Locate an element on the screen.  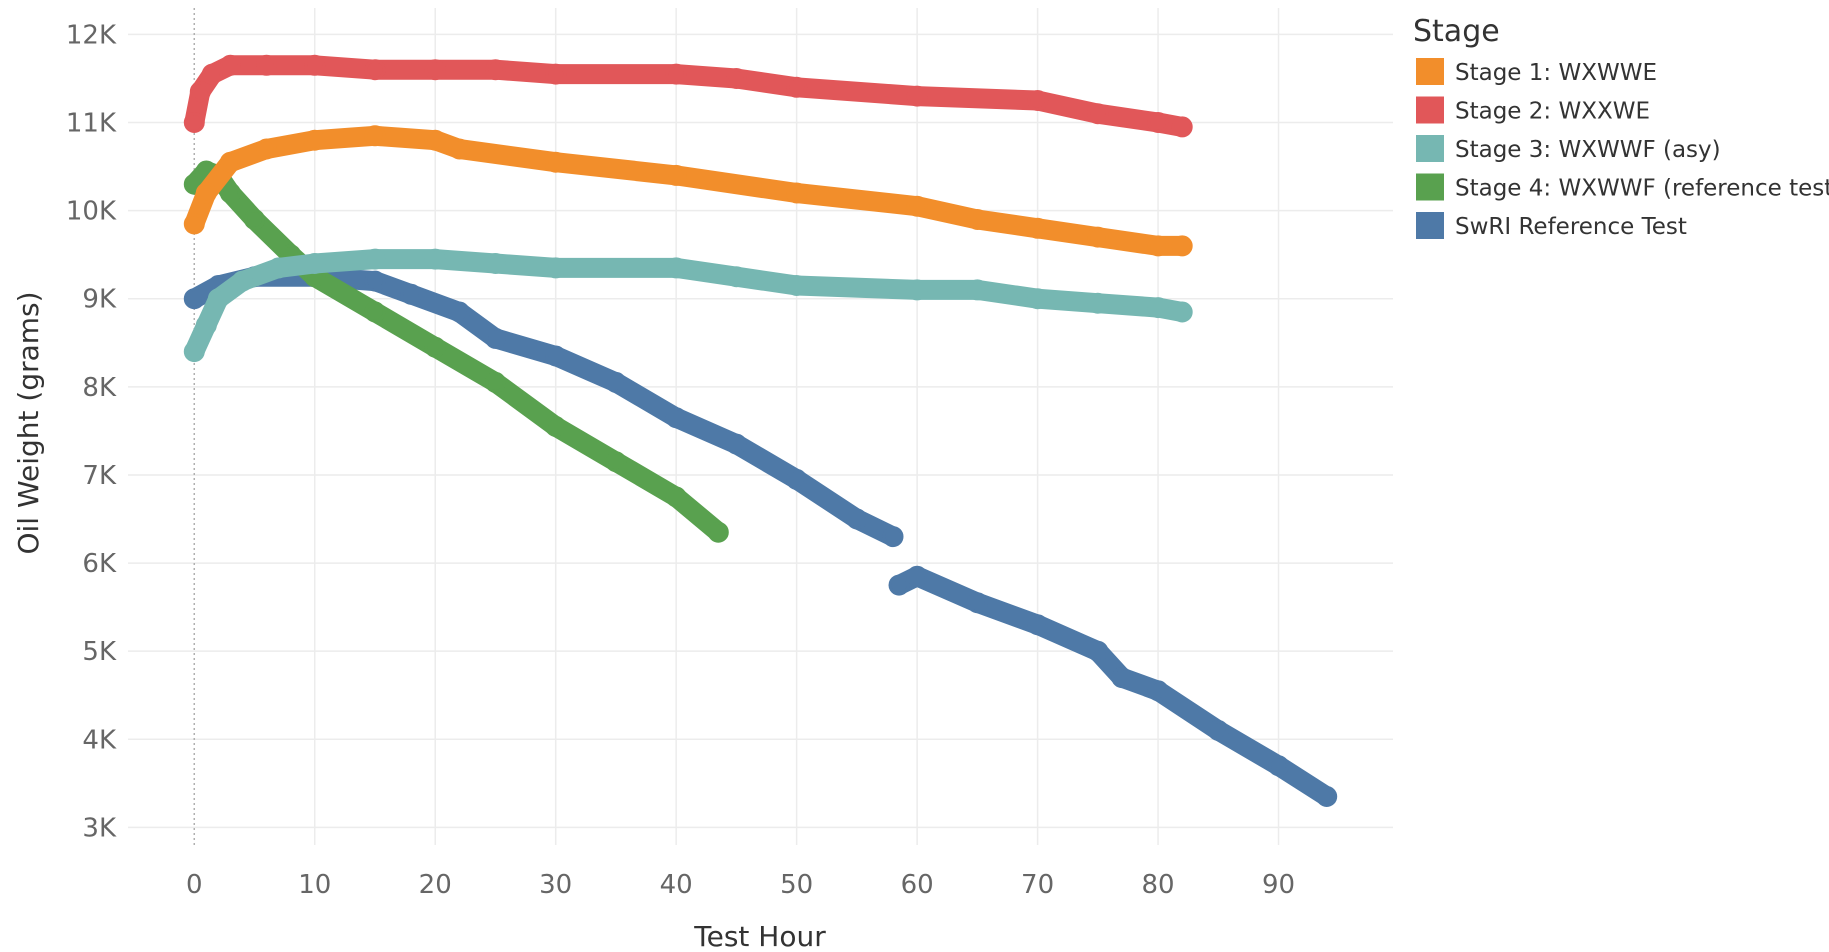
y-tick-label: 8K is located at coordinates (99, 388).